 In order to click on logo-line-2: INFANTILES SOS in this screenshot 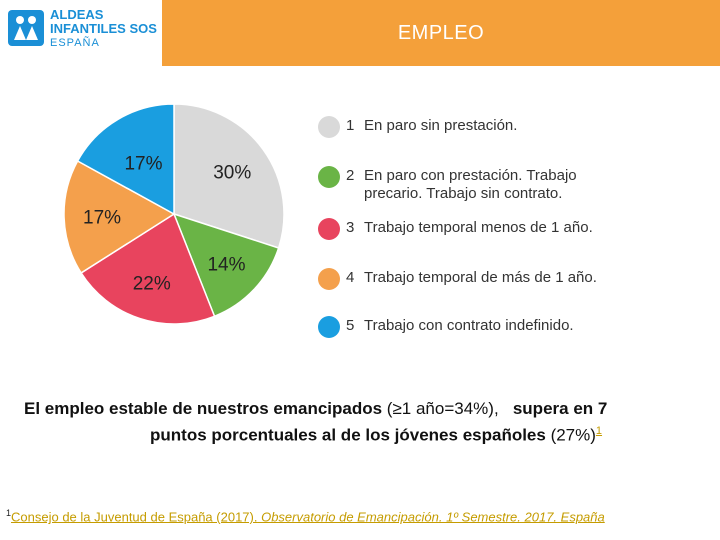, I will do `click(103, 28)`.